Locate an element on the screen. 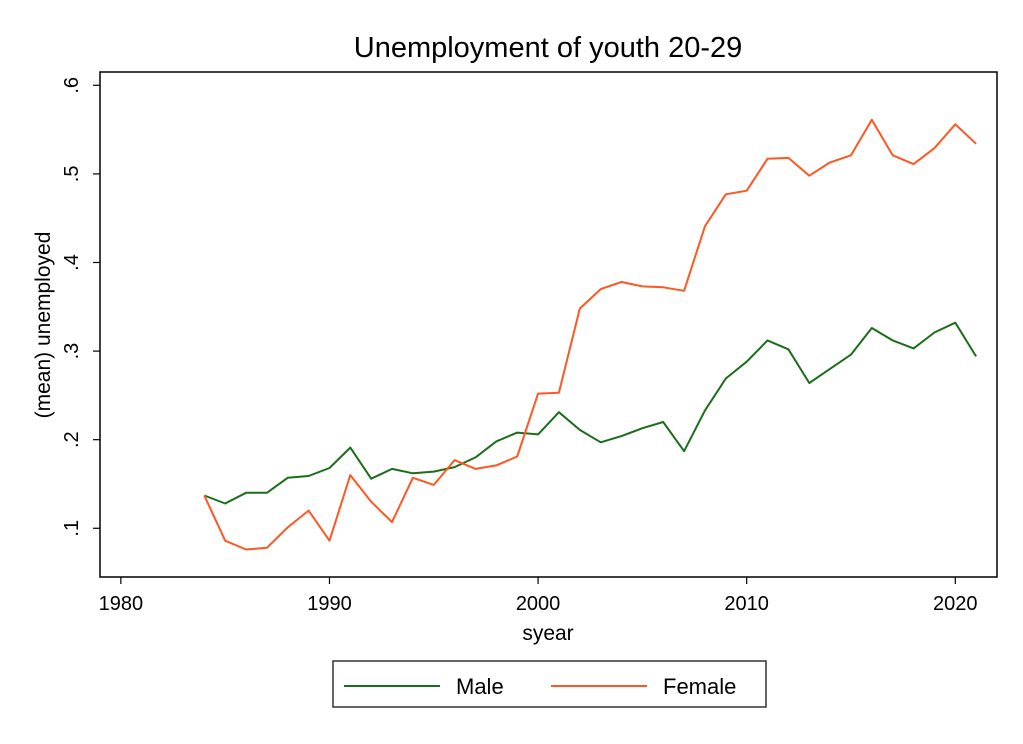 The image size is (1023, 744). y-axis-label: (mean) unemployed is located at coordinates (43, 325).